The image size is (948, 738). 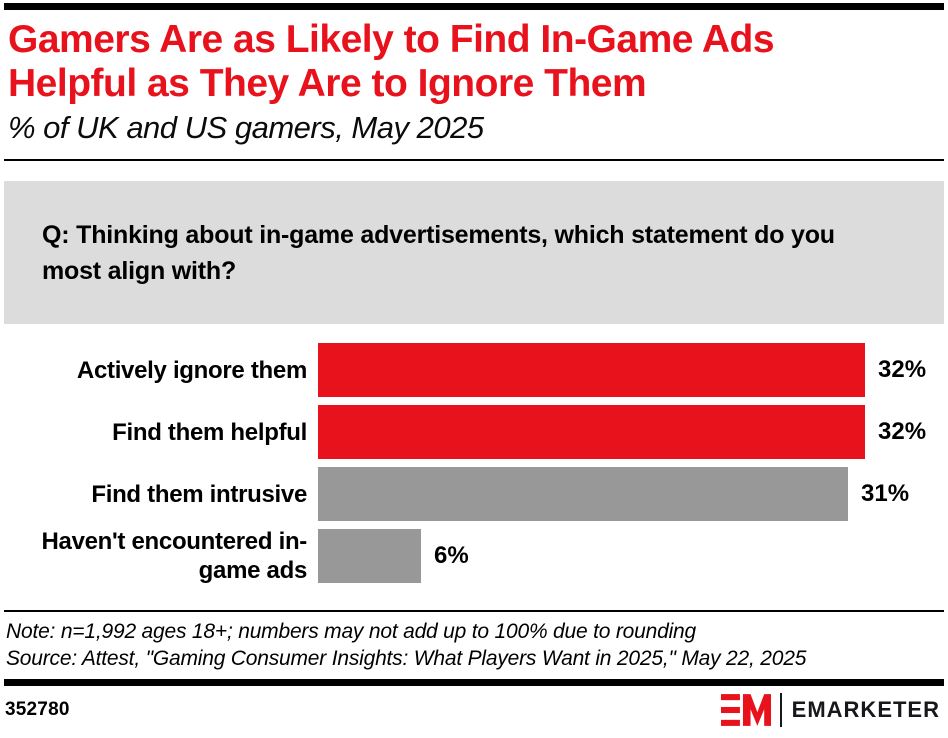 I want to click on header-rule, so click(x=474, y=160).